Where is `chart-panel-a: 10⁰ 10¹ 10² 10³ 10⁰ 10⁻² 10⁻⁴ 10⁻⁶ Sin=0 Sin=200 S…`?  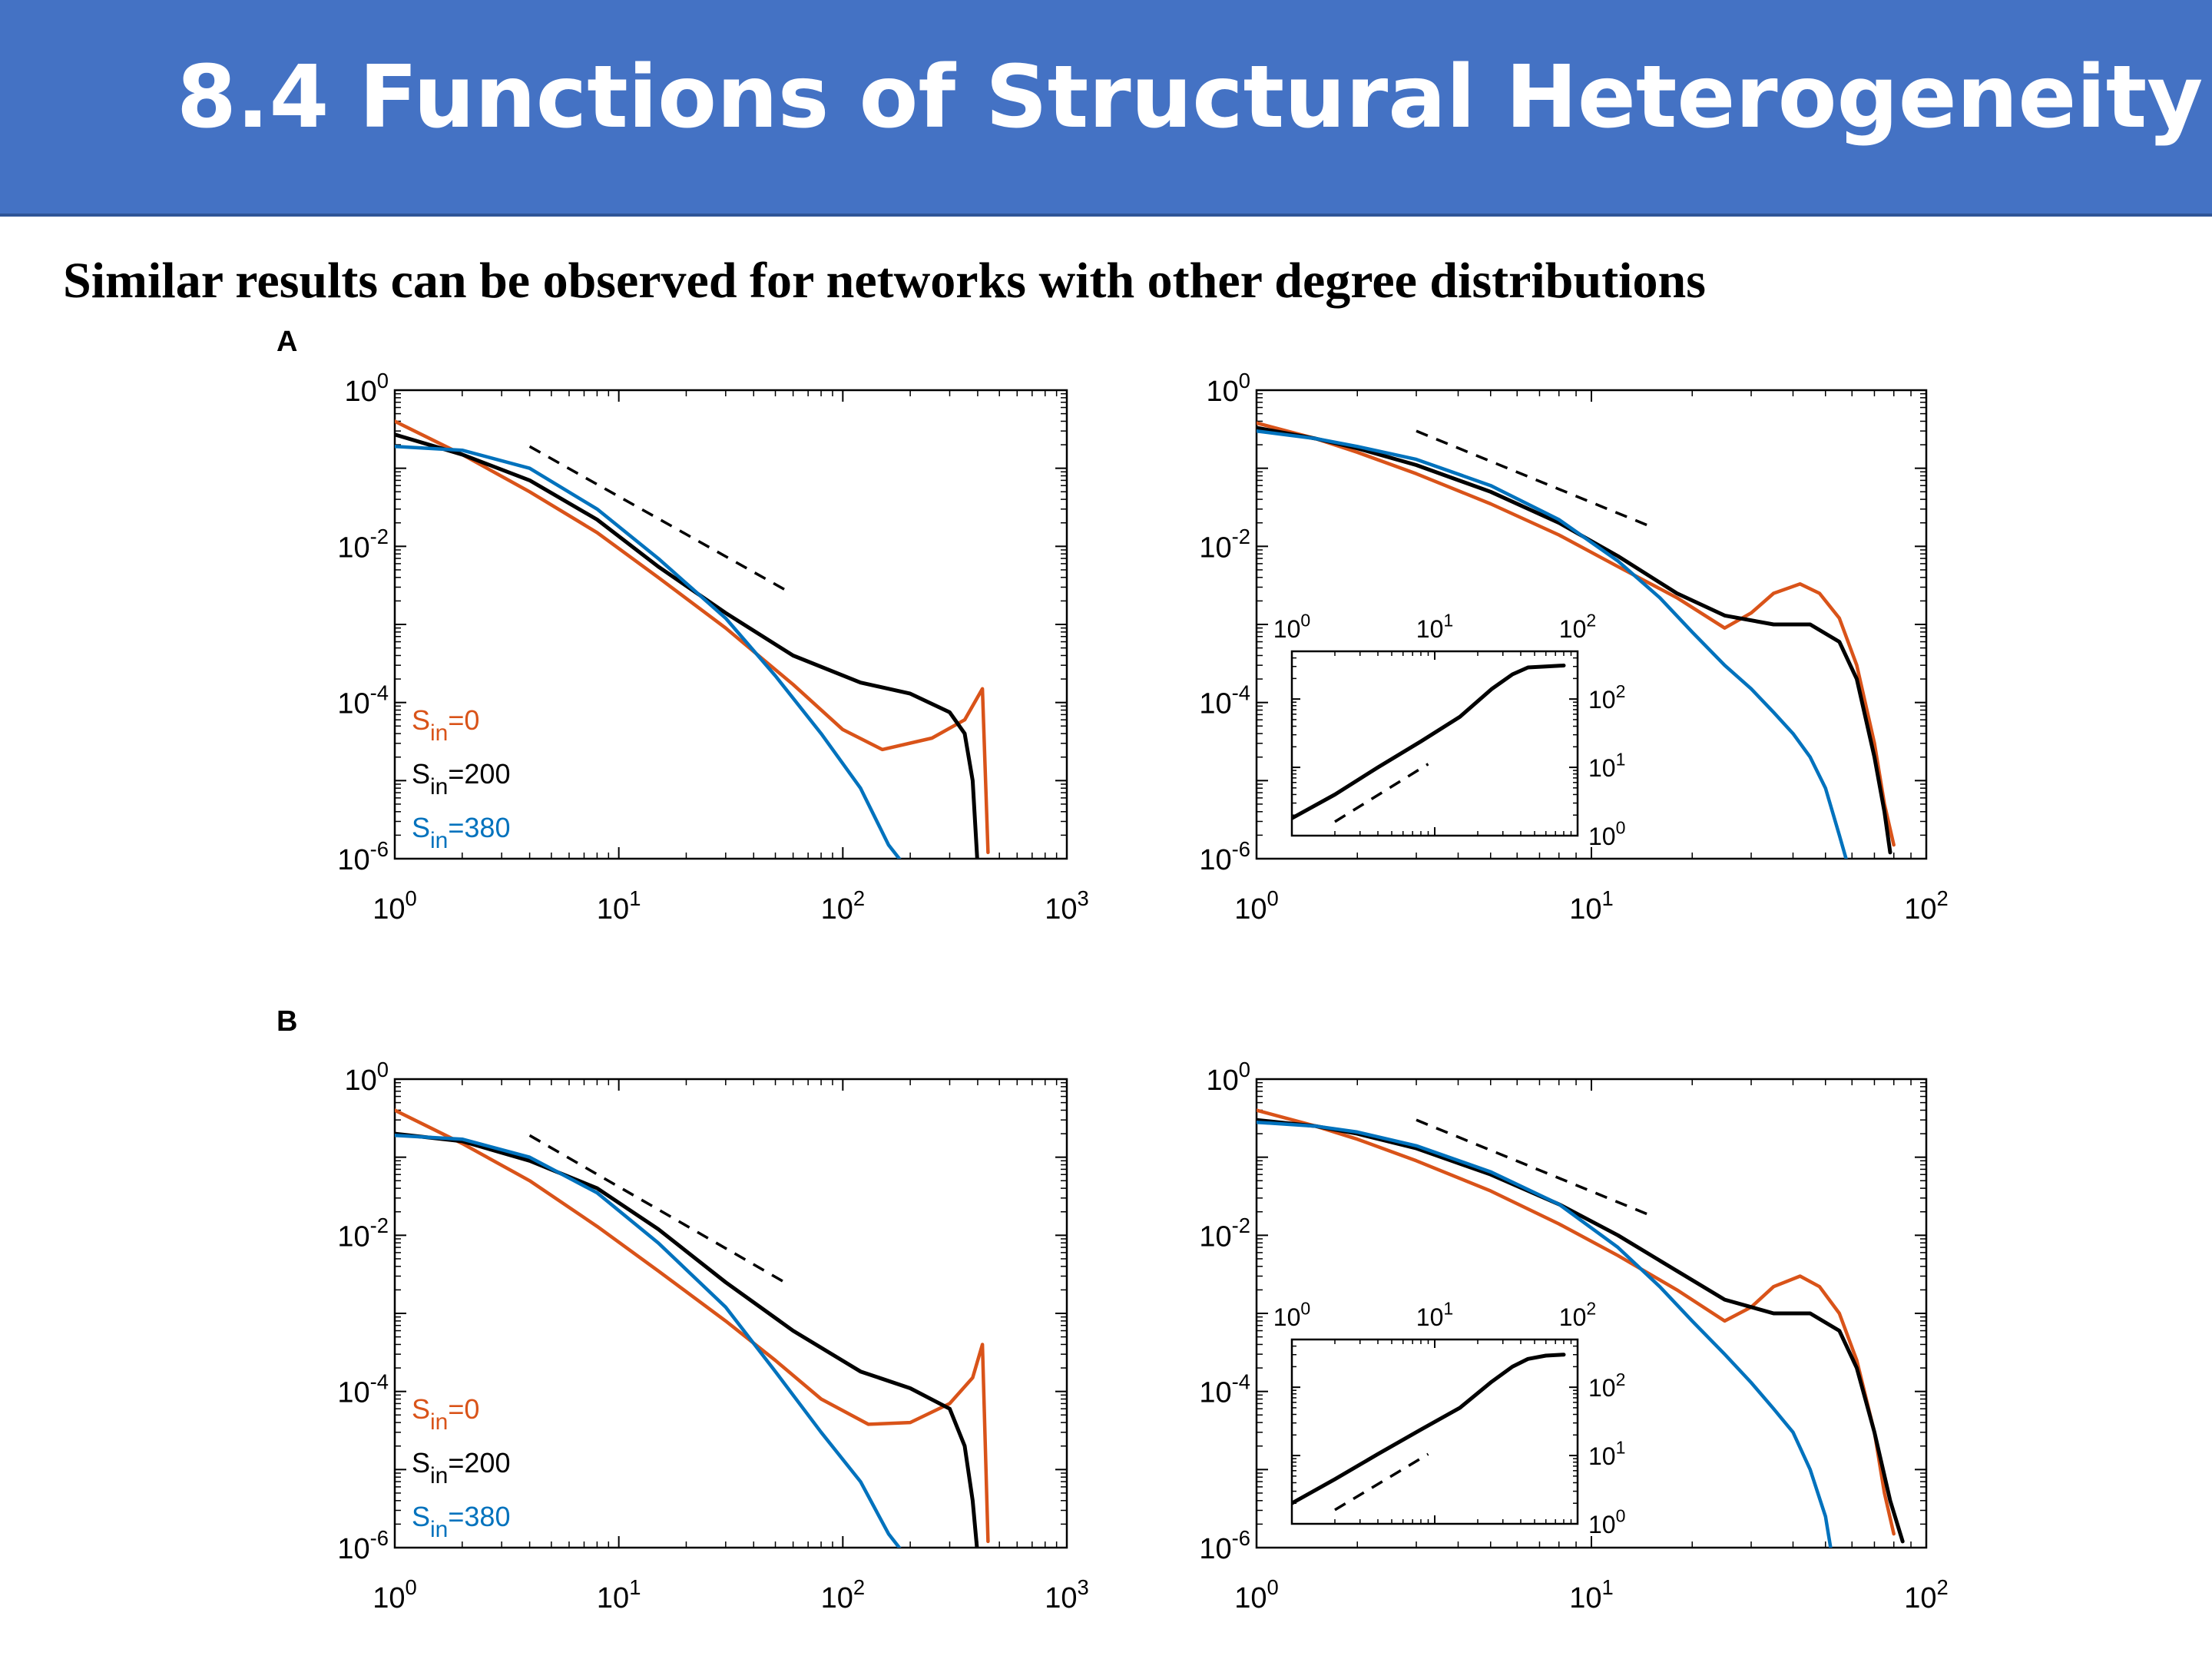
chart-panel-a: 10⁰ 10¹ 10² 10³ 10⁰ 10⁻² 10⁻⁴ 10⁻⁶ Sin=0 Sin=200 S… is located at coordinates (713, 648).